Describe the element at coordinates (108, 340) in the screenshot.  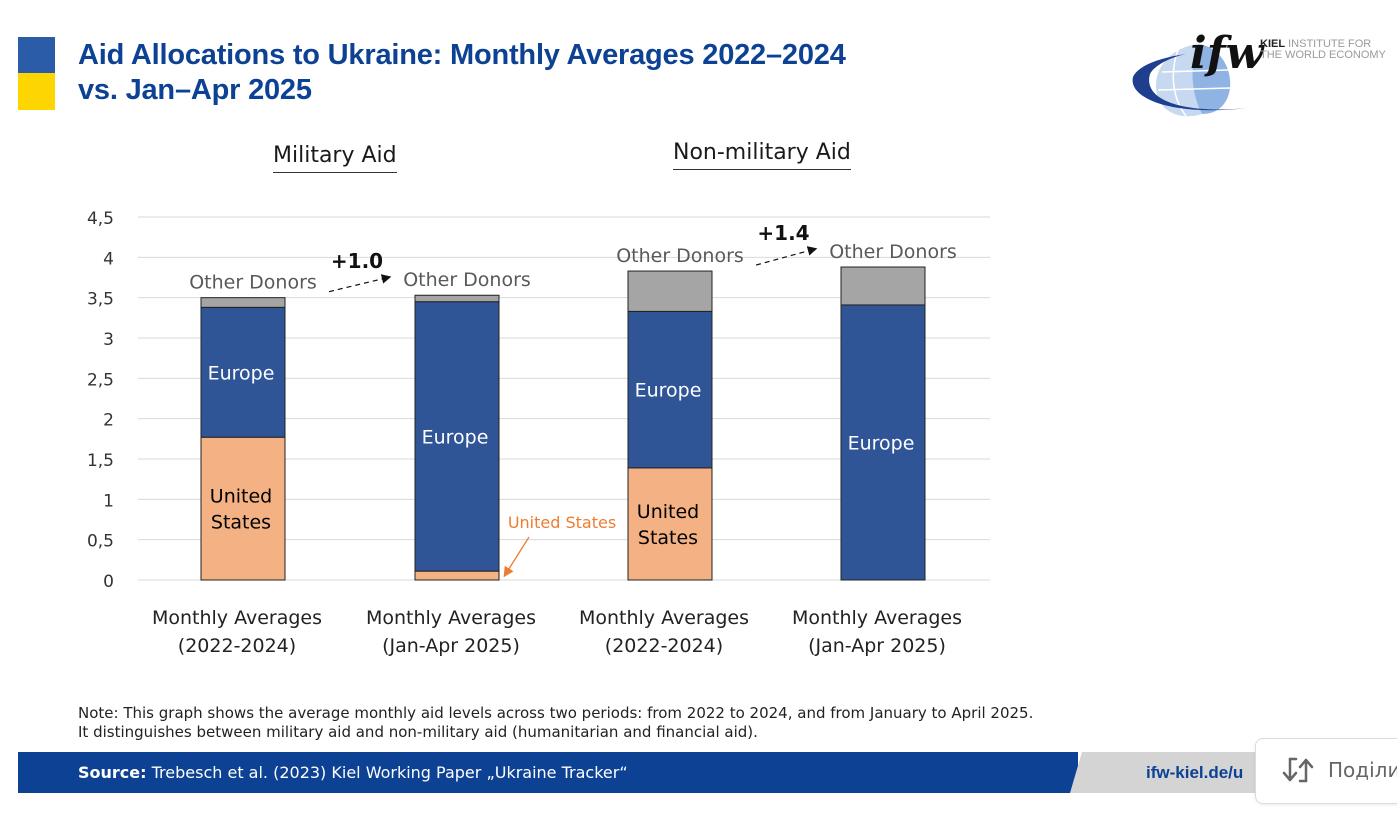
I see `y-tick-label: 3` at that location.